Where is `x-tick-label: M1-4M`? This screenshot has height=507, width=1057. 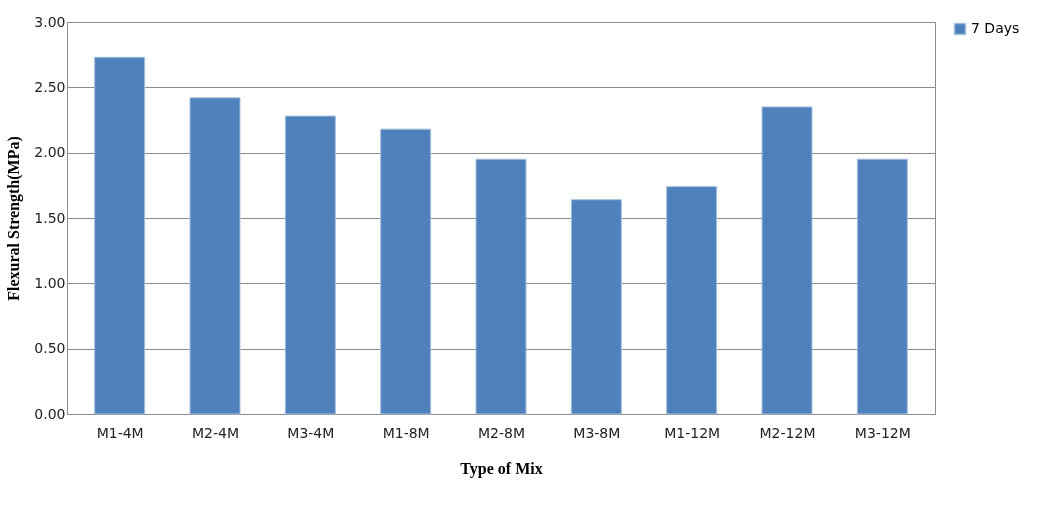
x-tick-label: M1-4M is located at coordinates (120, 432).